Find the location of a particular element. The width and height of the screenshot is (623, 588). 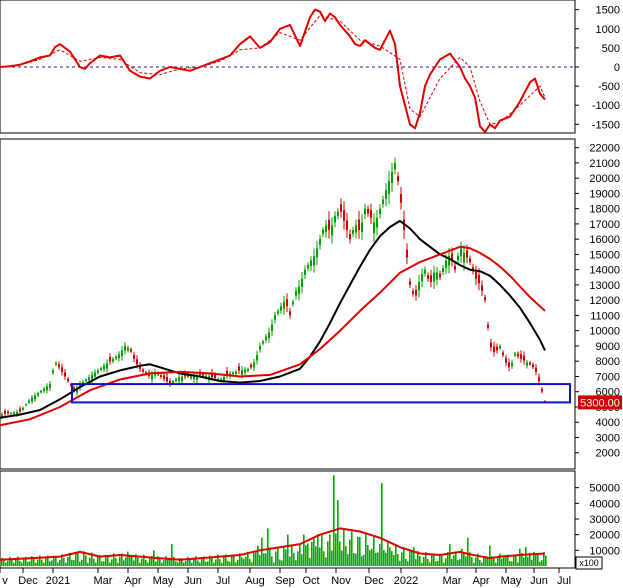

x-axis-tick-label: Mar is located at coordinates (103, 581).